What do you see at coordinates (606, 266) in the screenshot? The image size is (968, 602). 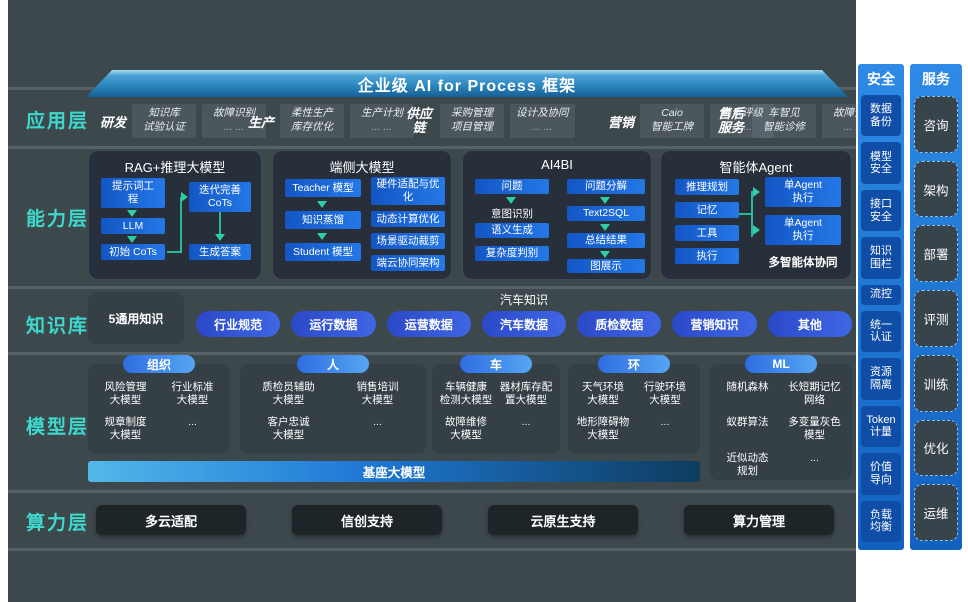 I see `chart-display-node: 图展示` at bounding box center [606, 266].